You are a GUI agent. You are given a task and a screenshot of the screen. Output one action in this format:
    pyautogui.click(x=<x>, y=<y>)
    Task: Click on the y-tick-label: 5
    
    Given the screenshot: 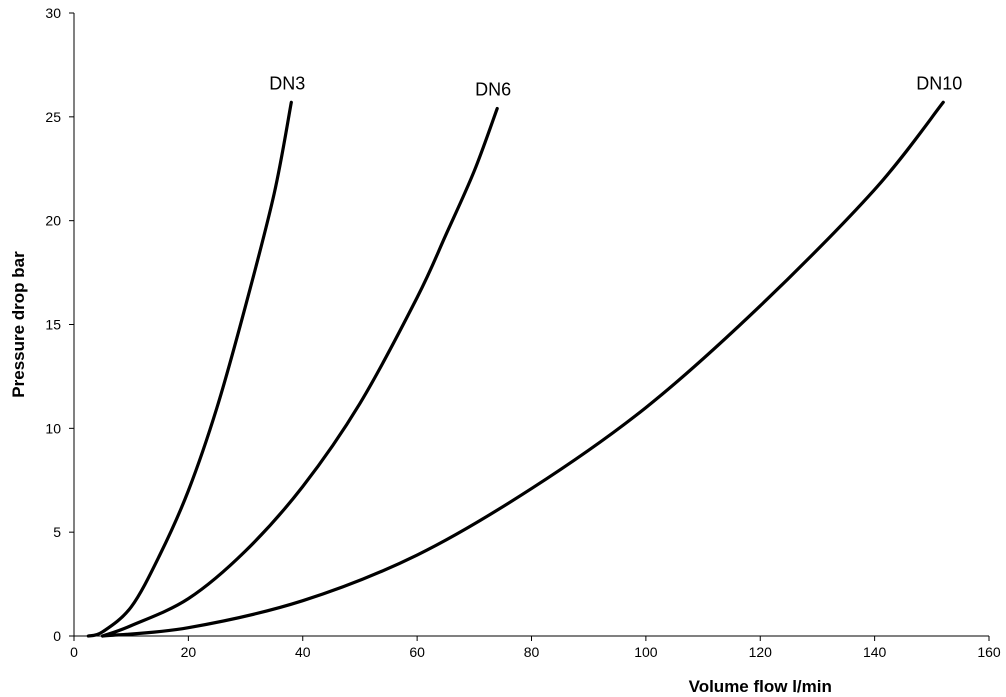 What is the action you would take?
    pyautogui.click(x=57, y=532)
    